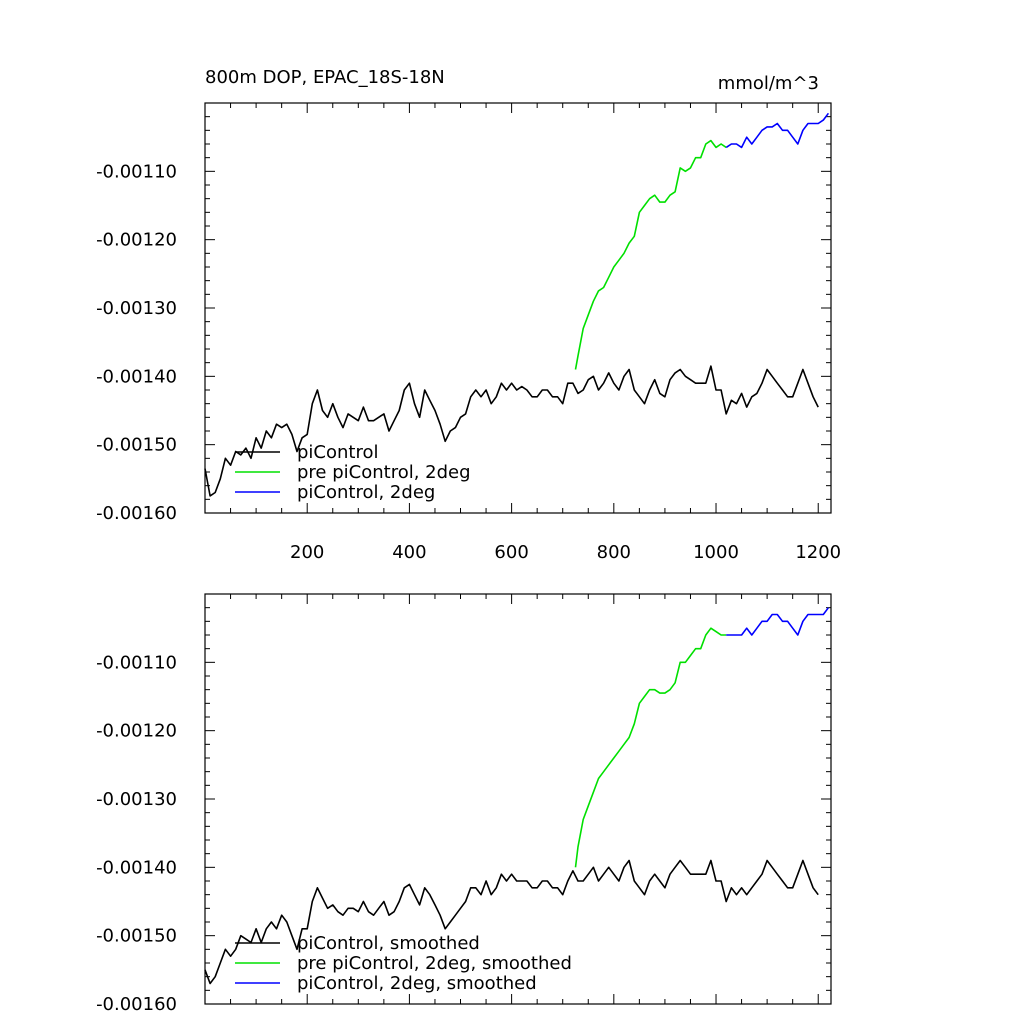 Image resolution: width=1024 pixels, height=1024 pixels. What do you see at coordinates (325, 77) in the screenshot?
I see `chart-title: 800m DOP, EPAC_18S-18N` at bounding box center [325, 77].